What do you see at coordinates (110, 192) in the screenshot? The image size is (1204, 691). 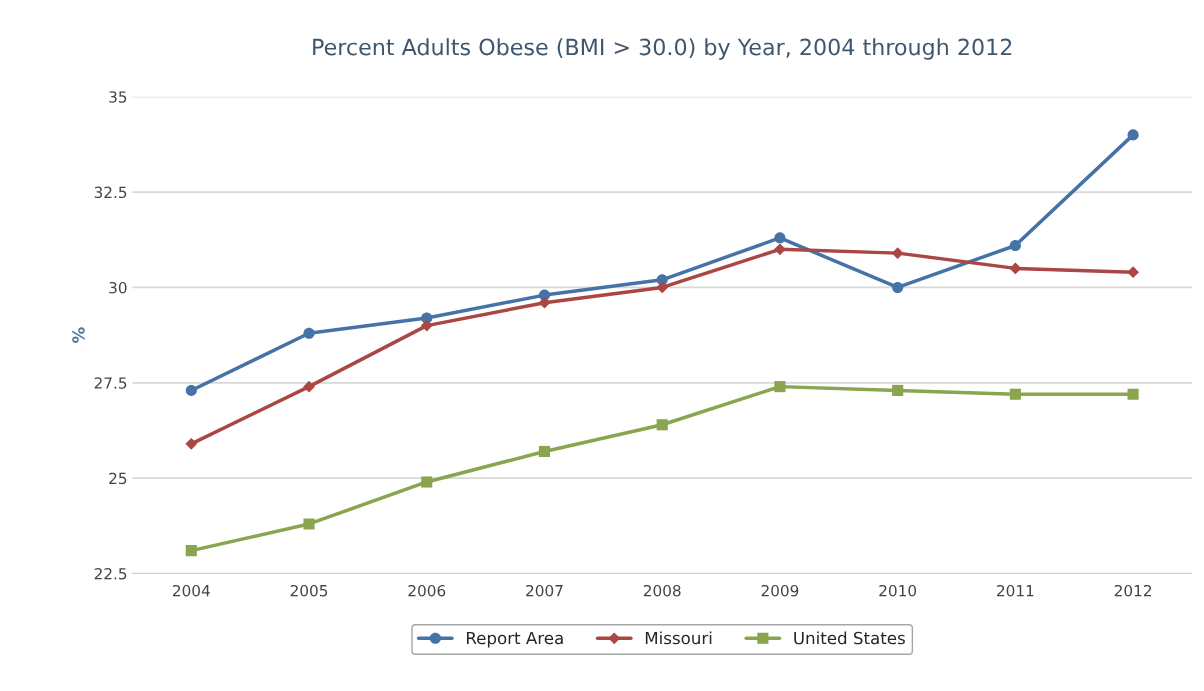 I see `y-tick-label: 32.5` at bounding box center [110, 192].